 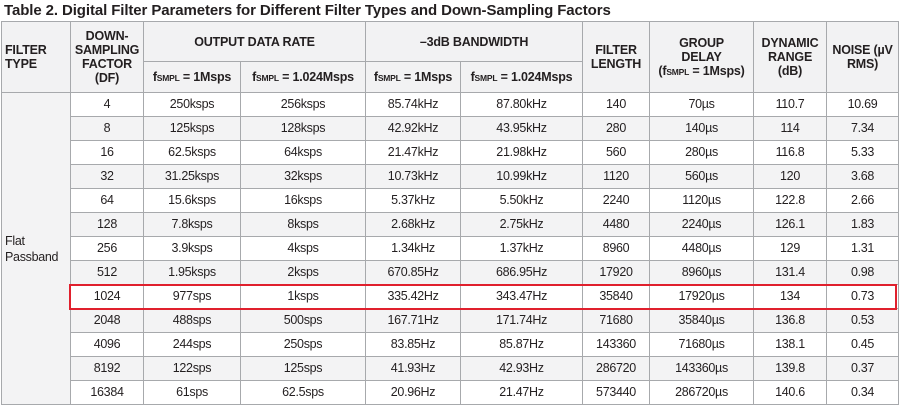 I want to click on table-cell: 1.31, so click(x=863, y=248).